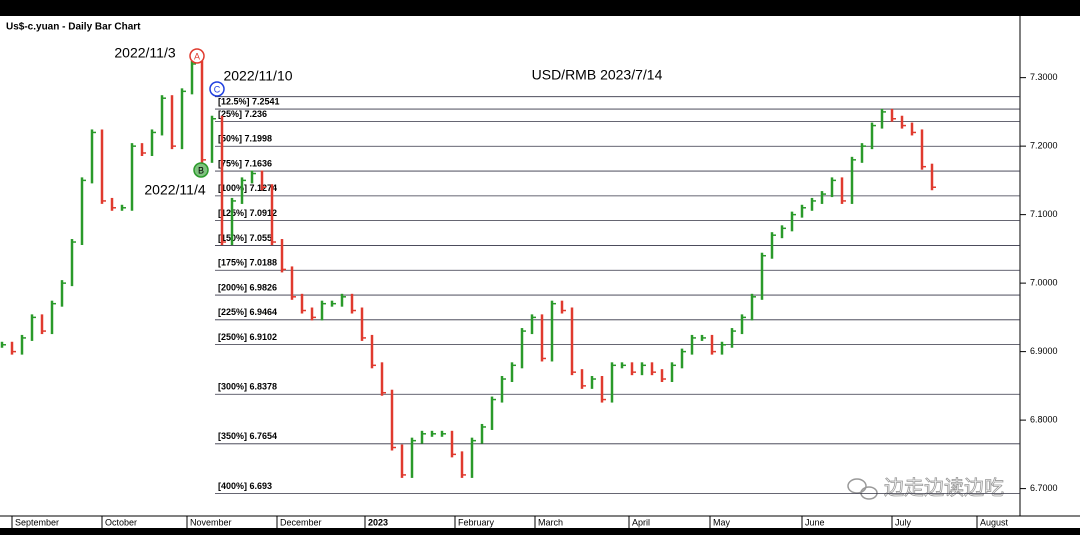 The image size is (1080, 535). Describe the element at coordinates (1044, 419) in the screenshot. I see `y-tick-label: 6.8000` at that location.